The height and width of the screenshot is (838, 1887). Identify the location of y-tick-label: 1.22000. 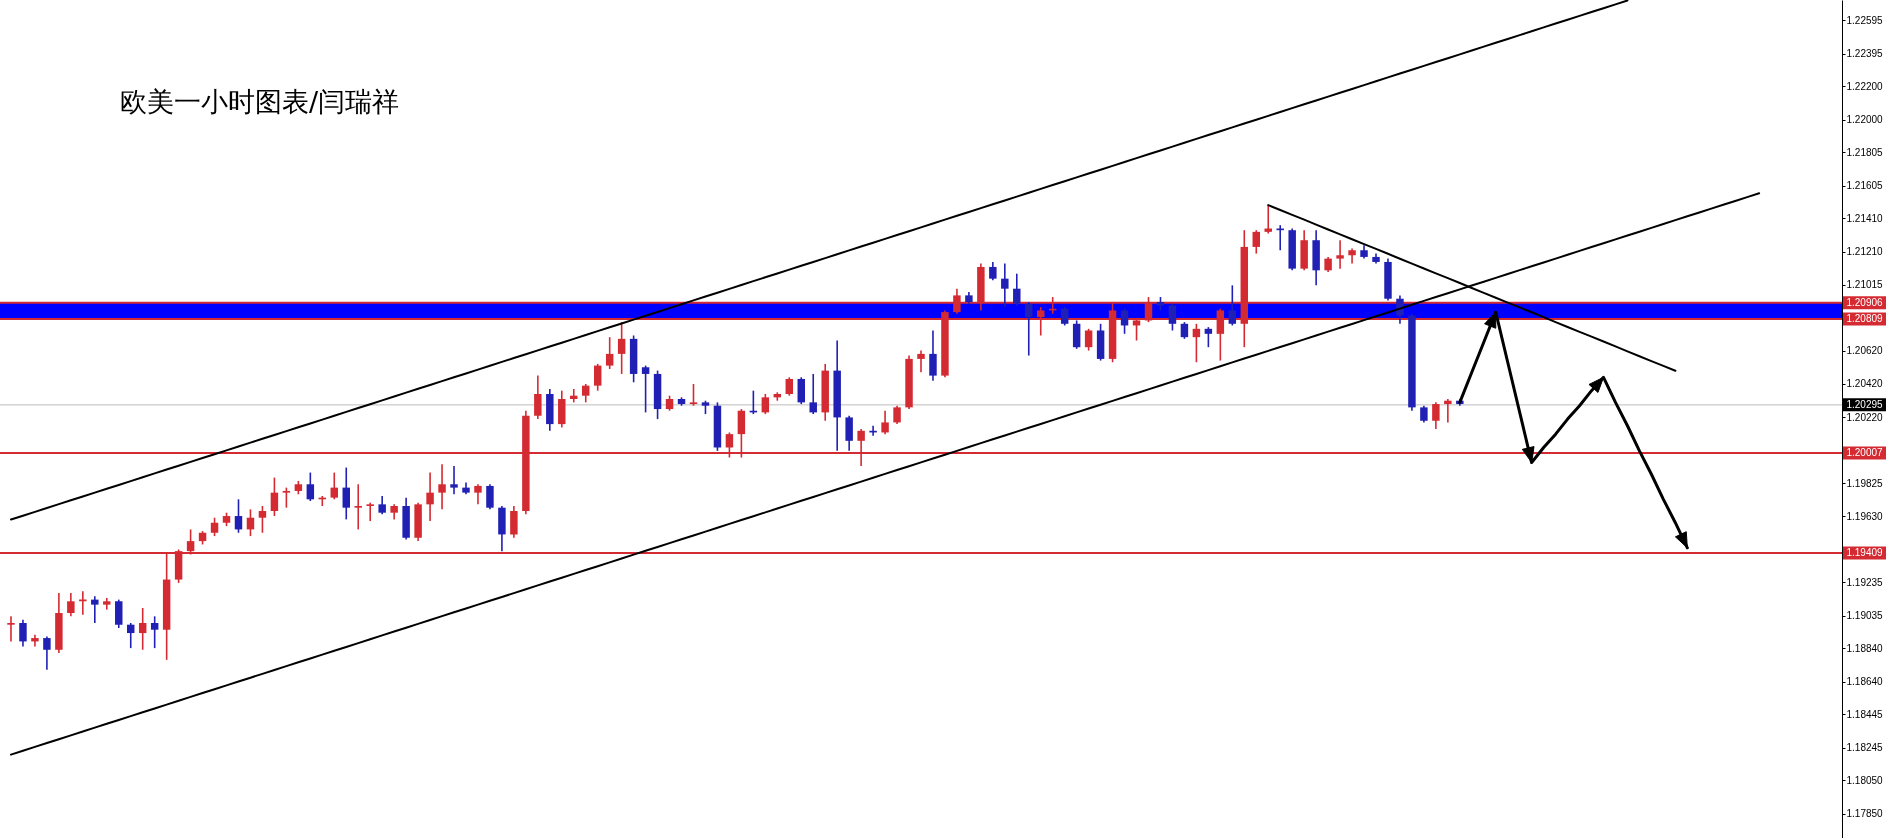
(1865, 120).